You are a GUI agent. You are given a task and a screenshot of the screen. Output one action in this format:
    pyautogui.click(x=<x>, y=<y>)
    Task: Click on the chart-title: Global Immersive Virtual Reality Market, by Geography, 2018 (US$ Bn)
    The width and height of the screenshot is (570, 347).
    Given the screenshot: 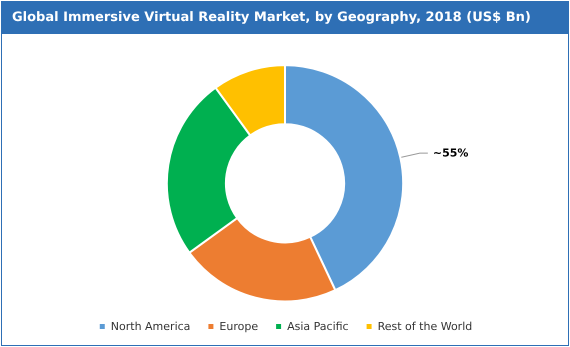 What is the action you would take?
    pyautogui.click(x=285, y=18)
    